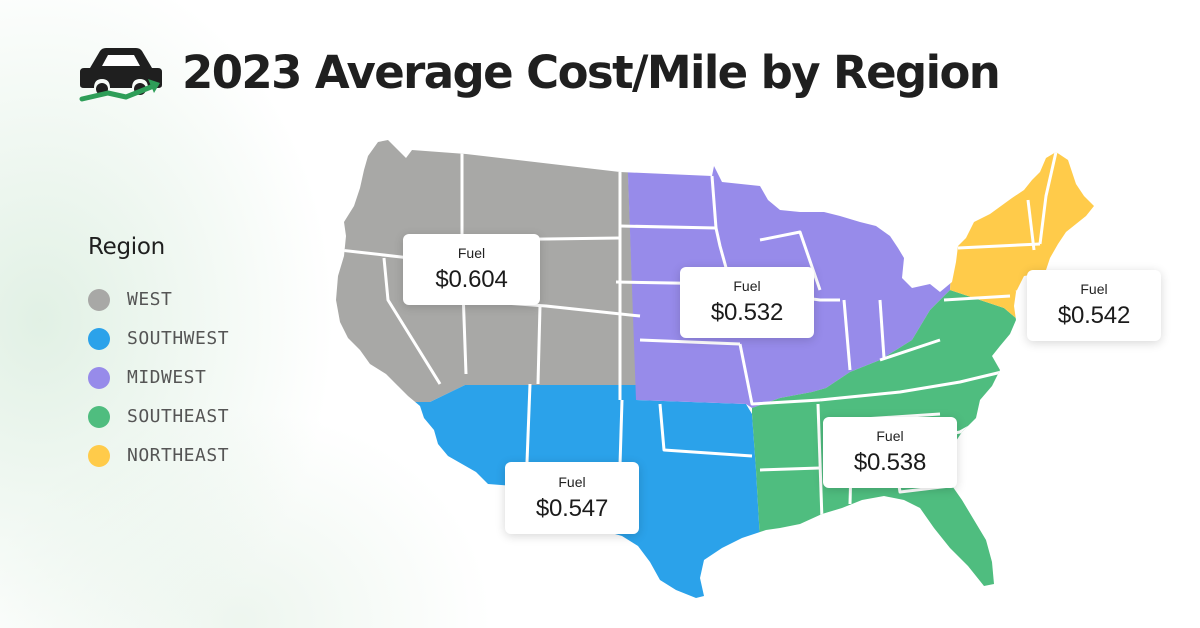 This screenshot has width=1200, height=628. I want to click on legend-label-northeast: NORTHEAST, so click(178, 455).